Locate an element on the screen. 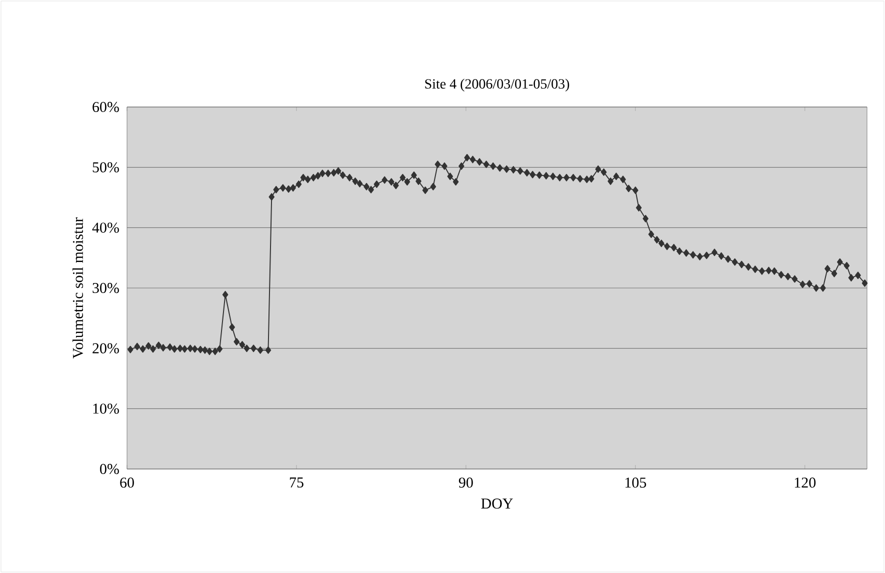 This screenshot has height=573, width=885. y-tick-label: 20% is located at coordinates (105, 348).